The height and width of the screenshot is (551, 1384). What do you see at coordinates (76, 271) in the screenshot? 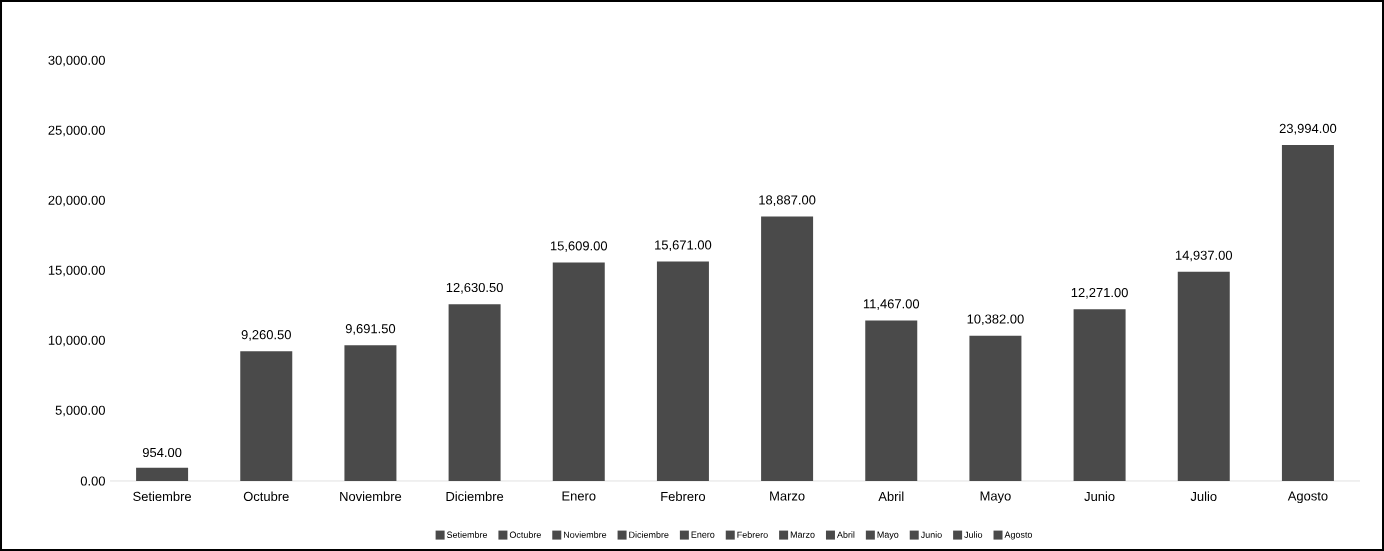
I see `y-tick-label: 15,000.00` at bounding box center [76, 271].